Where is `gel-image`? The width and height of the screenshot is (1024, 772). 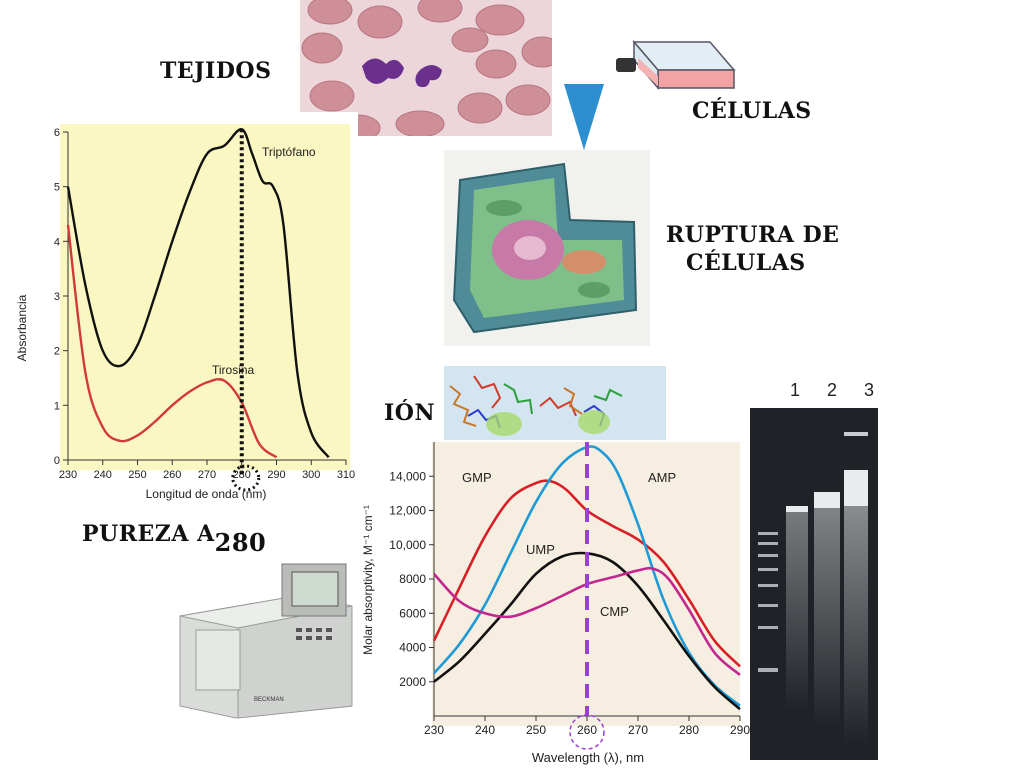 gel-image is located at coordinates (814, 584).